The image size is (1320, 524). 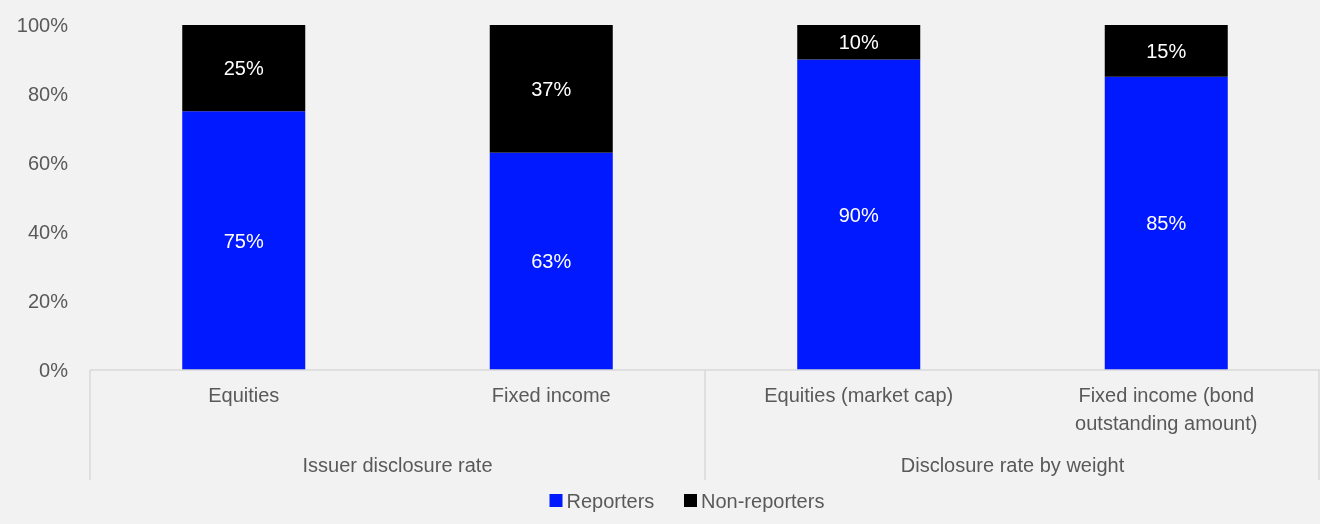 What do you see at coordinates (48, 163) in the screenshot?
I see `y-tick-label: 60%` at bounding box center [48, 163].